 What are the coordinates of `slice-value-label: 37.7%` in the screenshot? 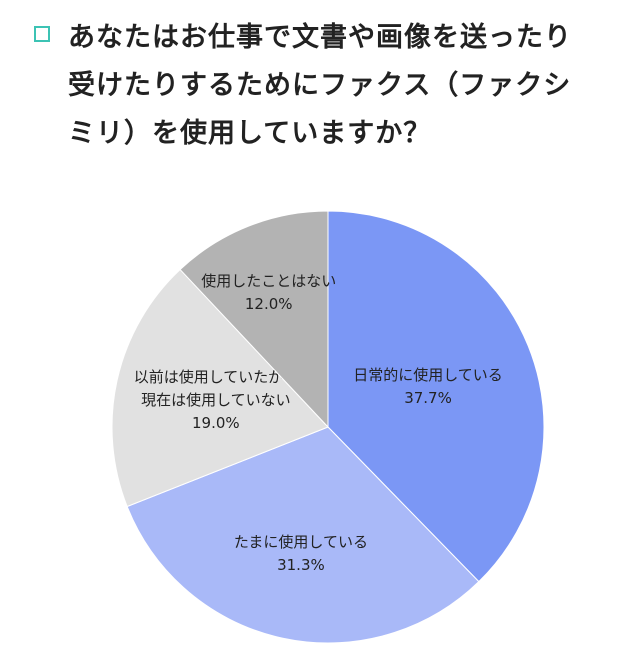 It's located at (428, 398).